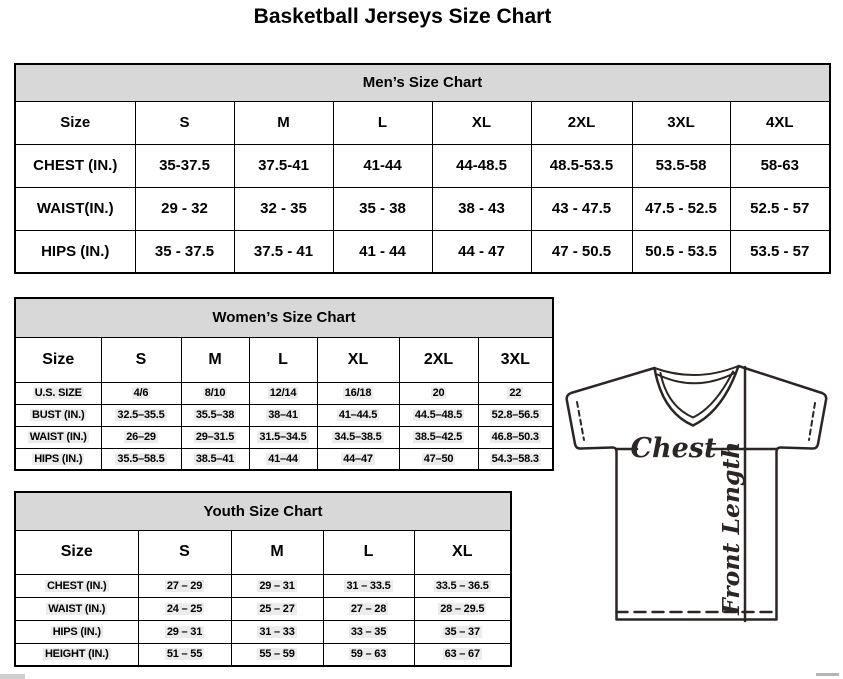 The image size is (843, 679). I want to click on youth-row-label: HEIGHT (IN.), so click(76, 654).